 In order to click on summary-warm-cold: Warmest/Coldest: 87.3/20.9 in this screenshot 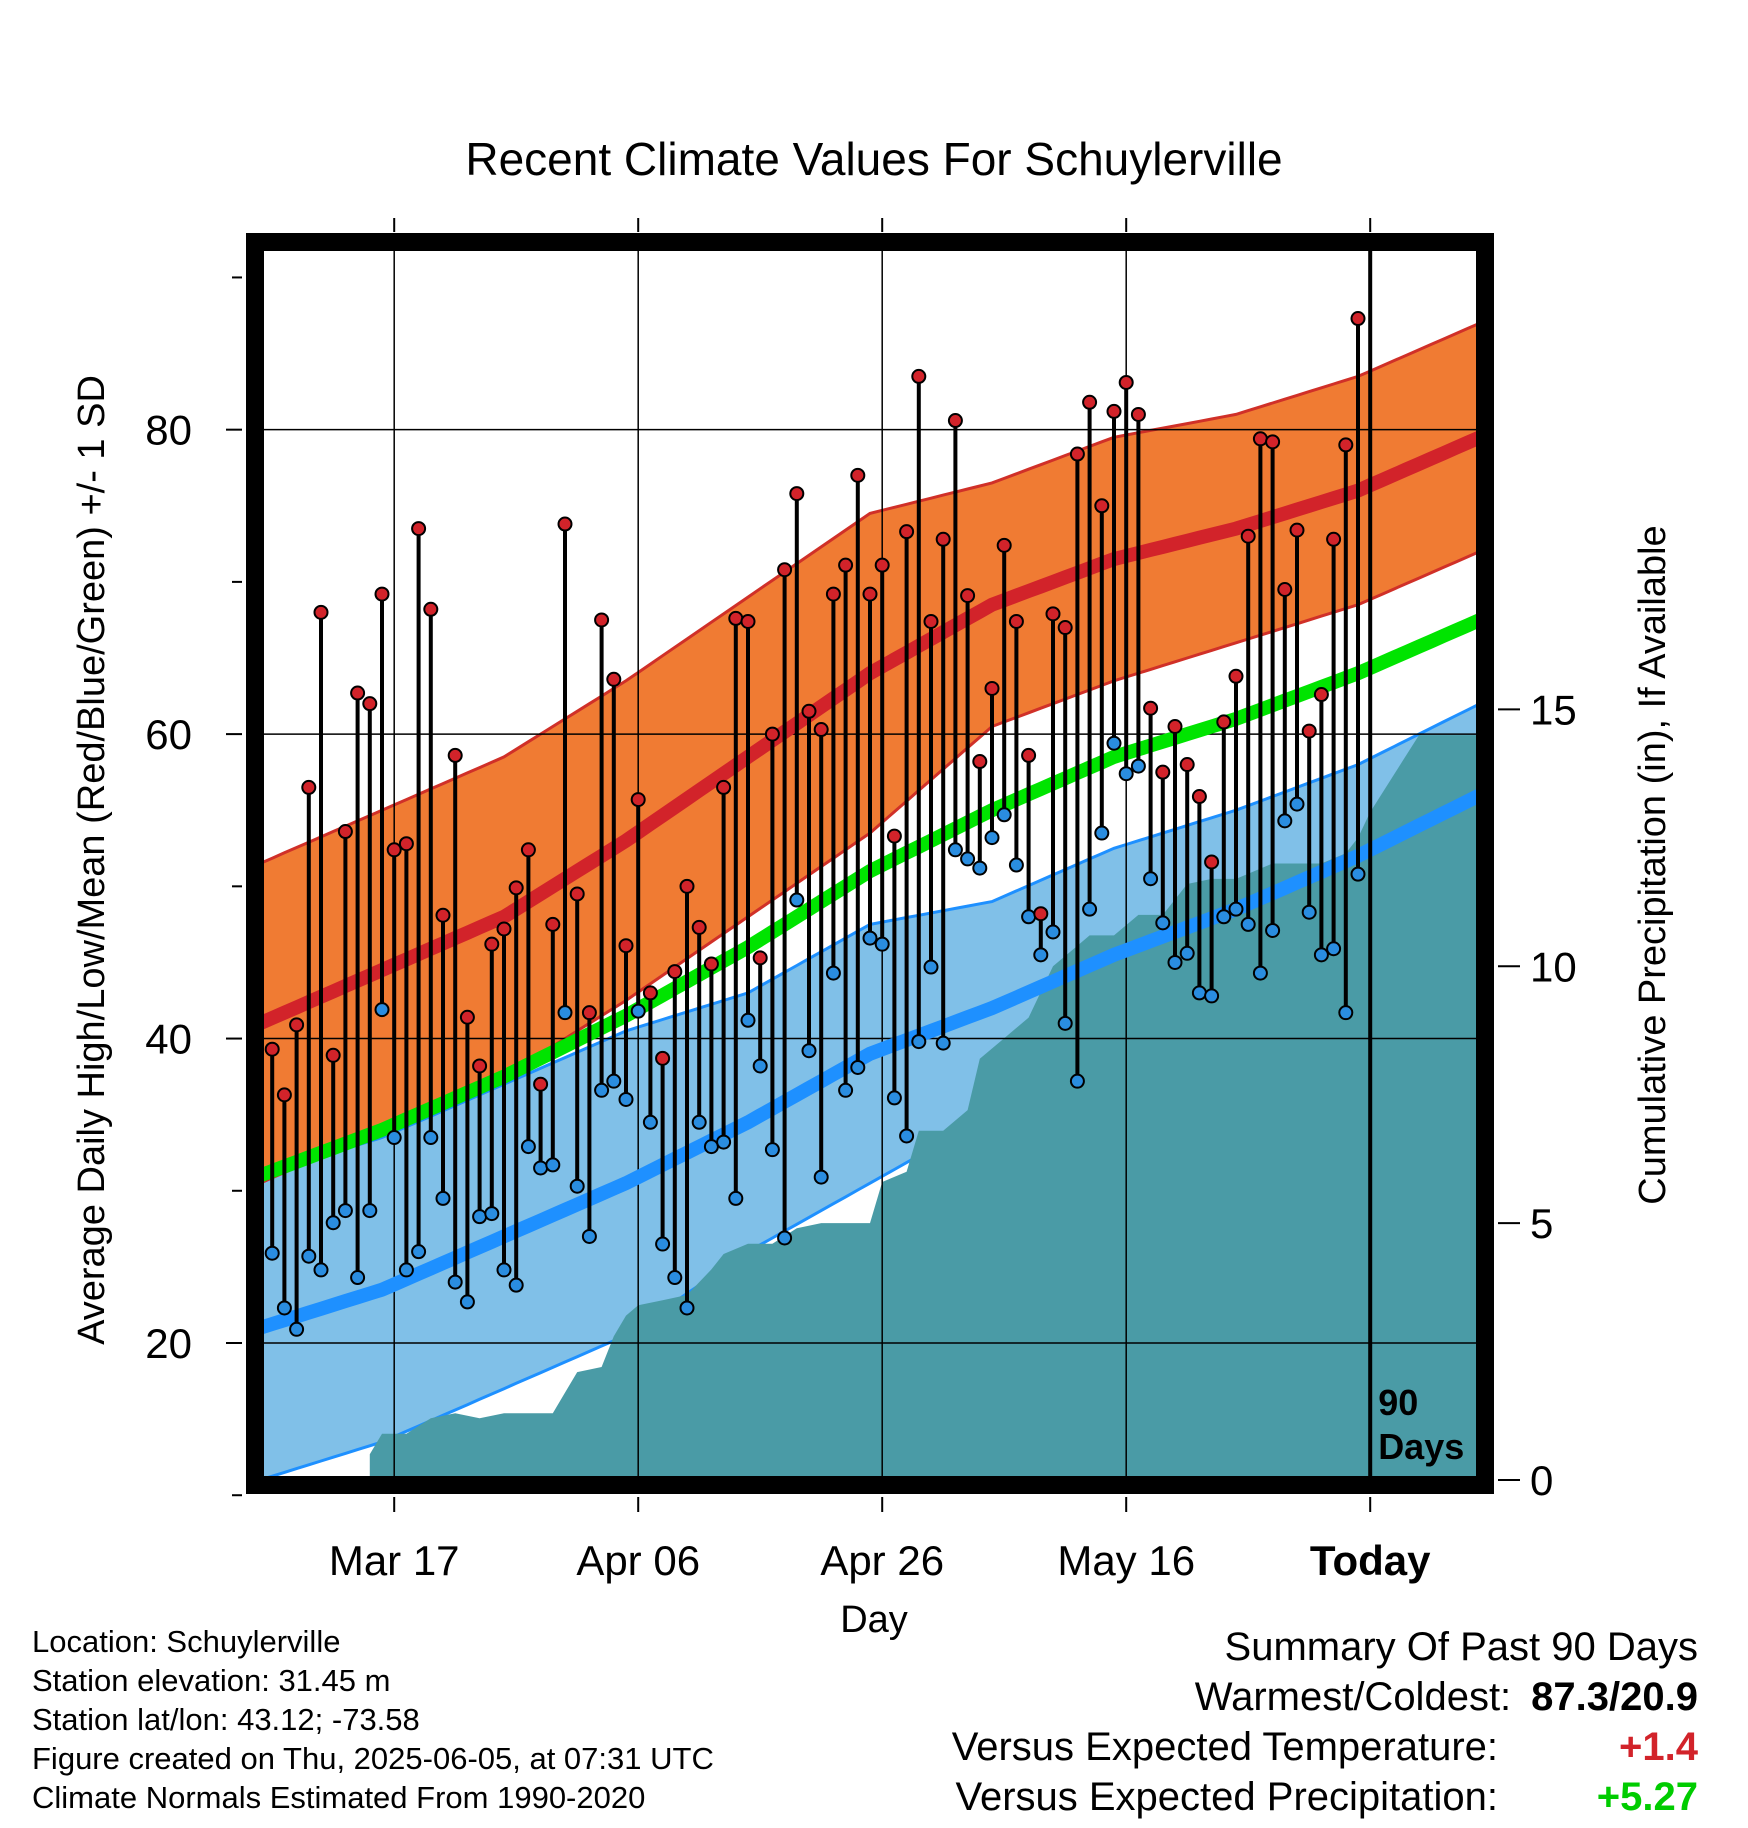, I will do `click(1325, 1697)`.